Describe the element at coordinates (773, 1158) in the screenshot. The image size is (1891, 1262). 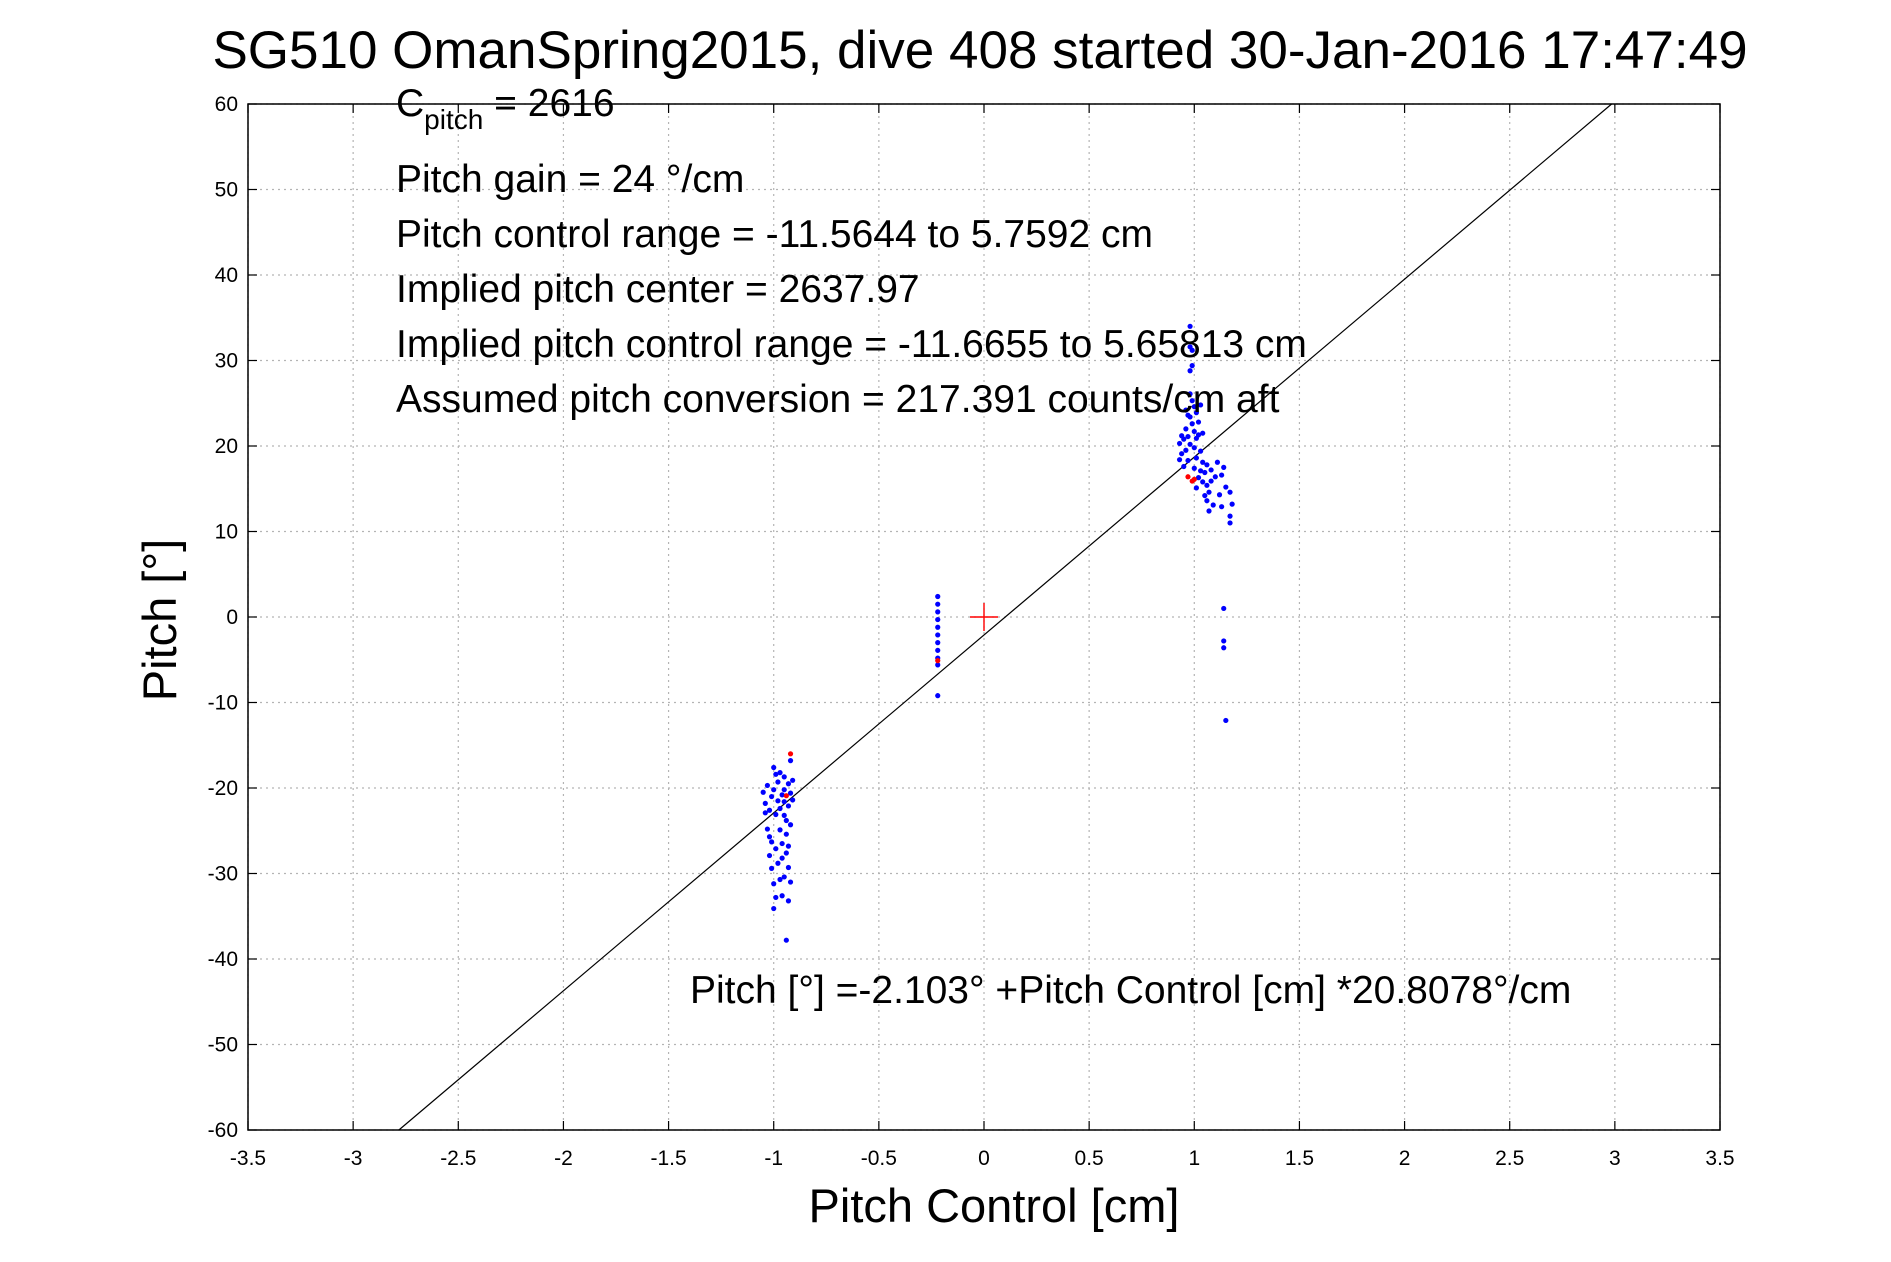
I see `x-tick-label: -1` at that location.